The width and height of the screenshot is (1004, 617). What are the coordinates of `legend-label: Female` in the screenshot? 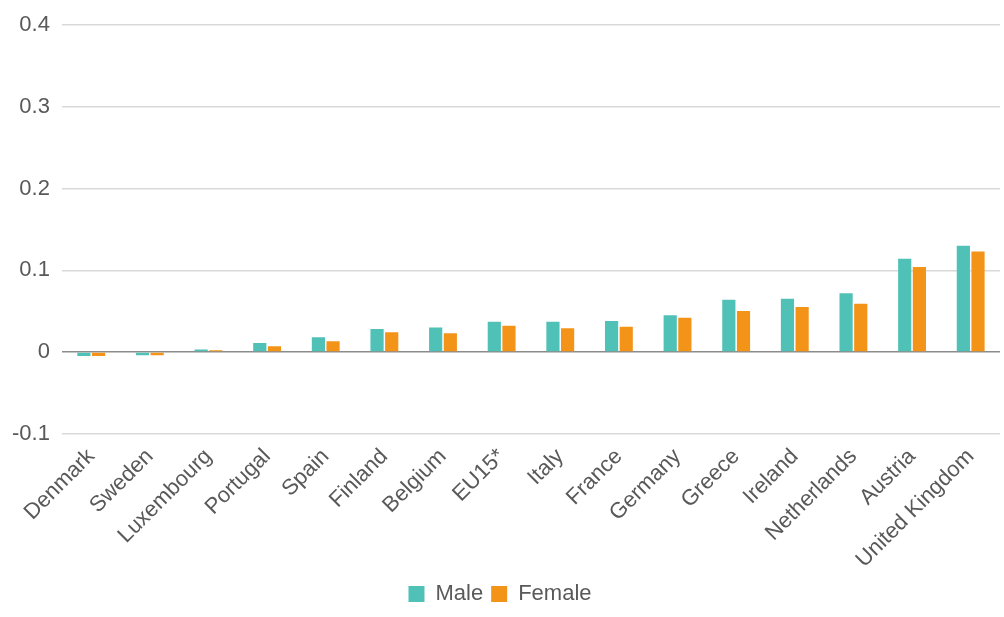 It's located at (555, 593).